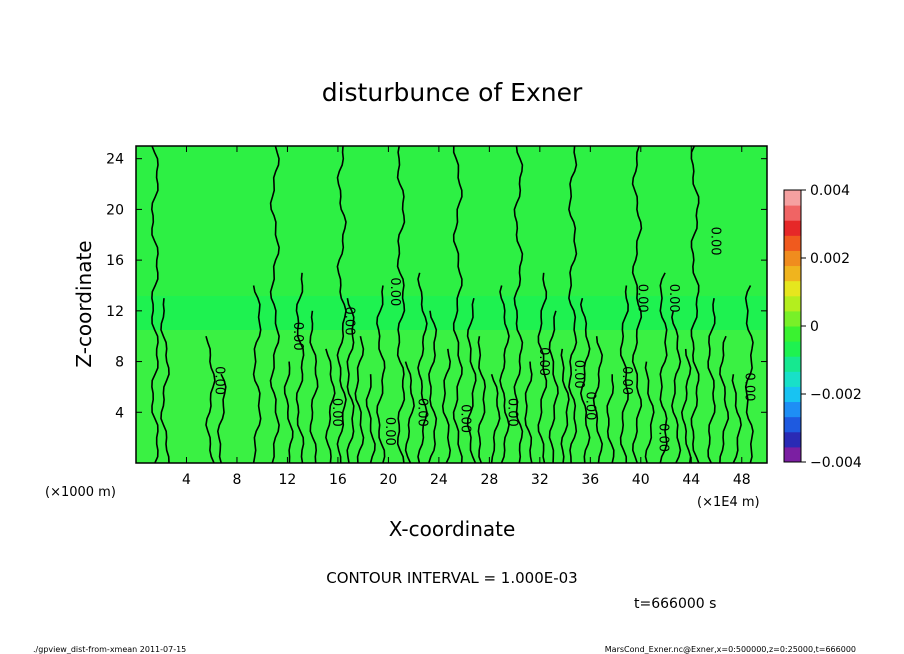  What do you see at coordinates (80, 492) in the screenshot?
I see `x-unit-label: (×1000 m)` at bounding box center [80, 492].